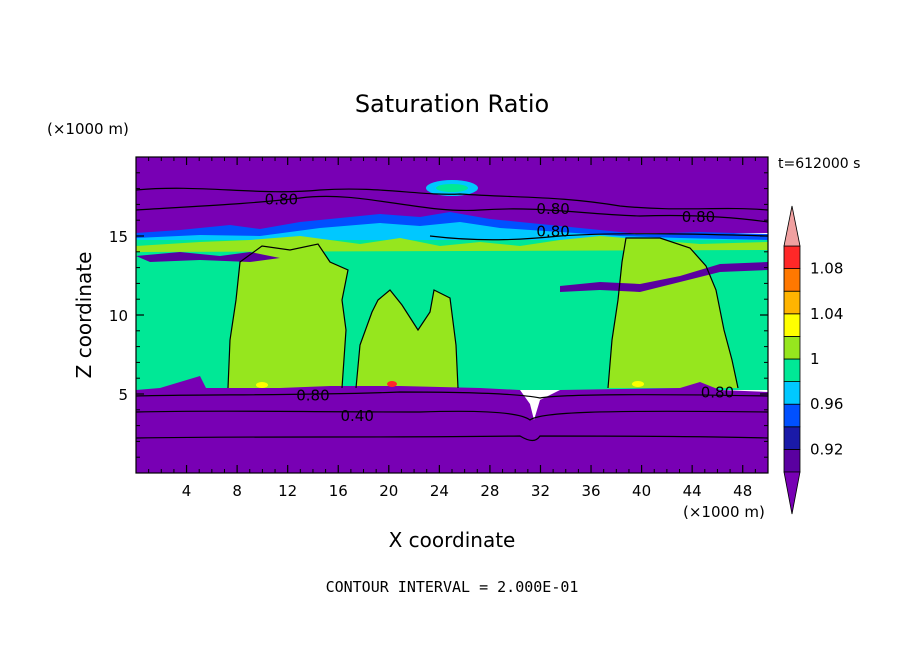  What do you see at coordinates (452, 587) in the screenshot?
I see `contour-interval-footer: CONTOUR INTERVAL = 2.000E-01` at bounding box center [452, 587].